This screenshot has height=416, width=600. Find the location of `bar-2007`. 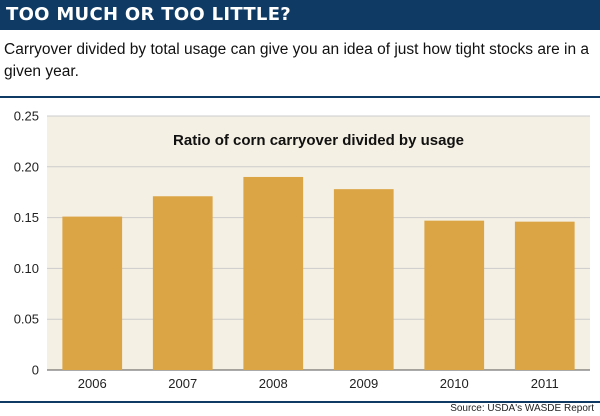

bar-2007 is located at coordinates (182, 283).